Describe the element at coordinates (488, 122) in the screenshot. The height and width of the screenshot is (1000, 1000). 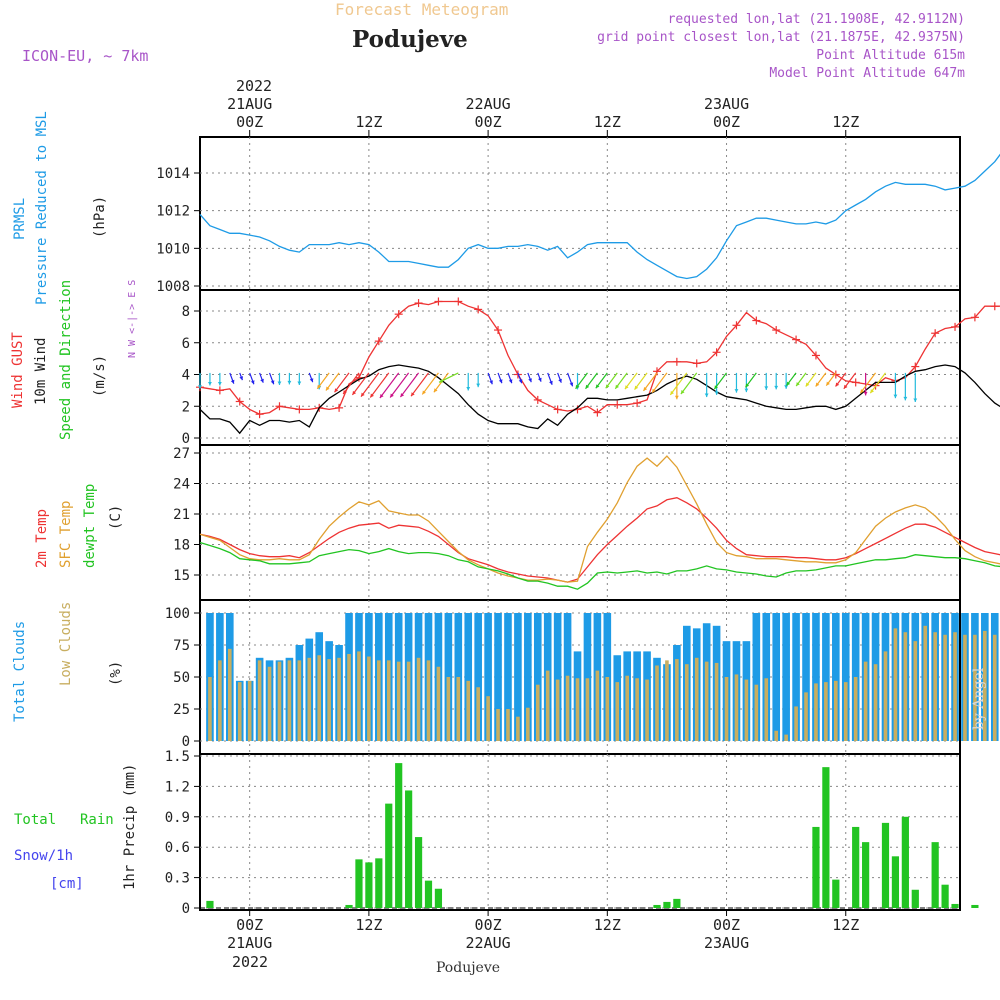
I see `top-tick-label: 00Z` at that location.